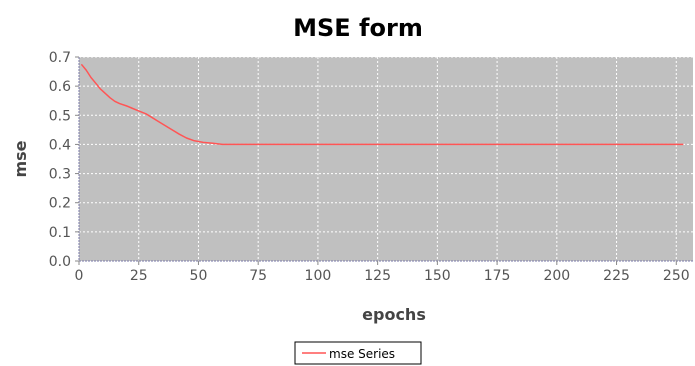 Image resolution: width=695 pixels, height=366 pixels. I want to click on legend: mse Series, so click(358, 353).